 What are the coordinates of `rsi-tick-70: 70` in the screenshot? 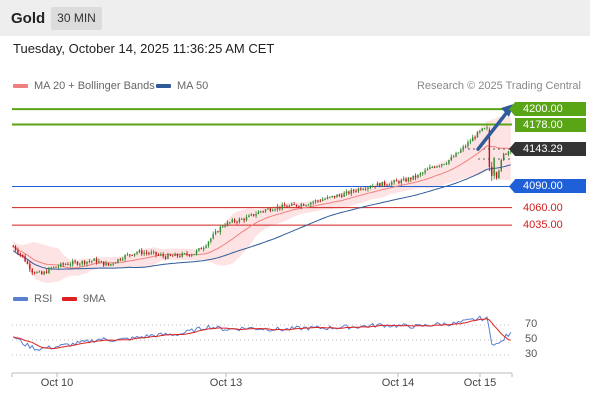 It's located at (531, 324).